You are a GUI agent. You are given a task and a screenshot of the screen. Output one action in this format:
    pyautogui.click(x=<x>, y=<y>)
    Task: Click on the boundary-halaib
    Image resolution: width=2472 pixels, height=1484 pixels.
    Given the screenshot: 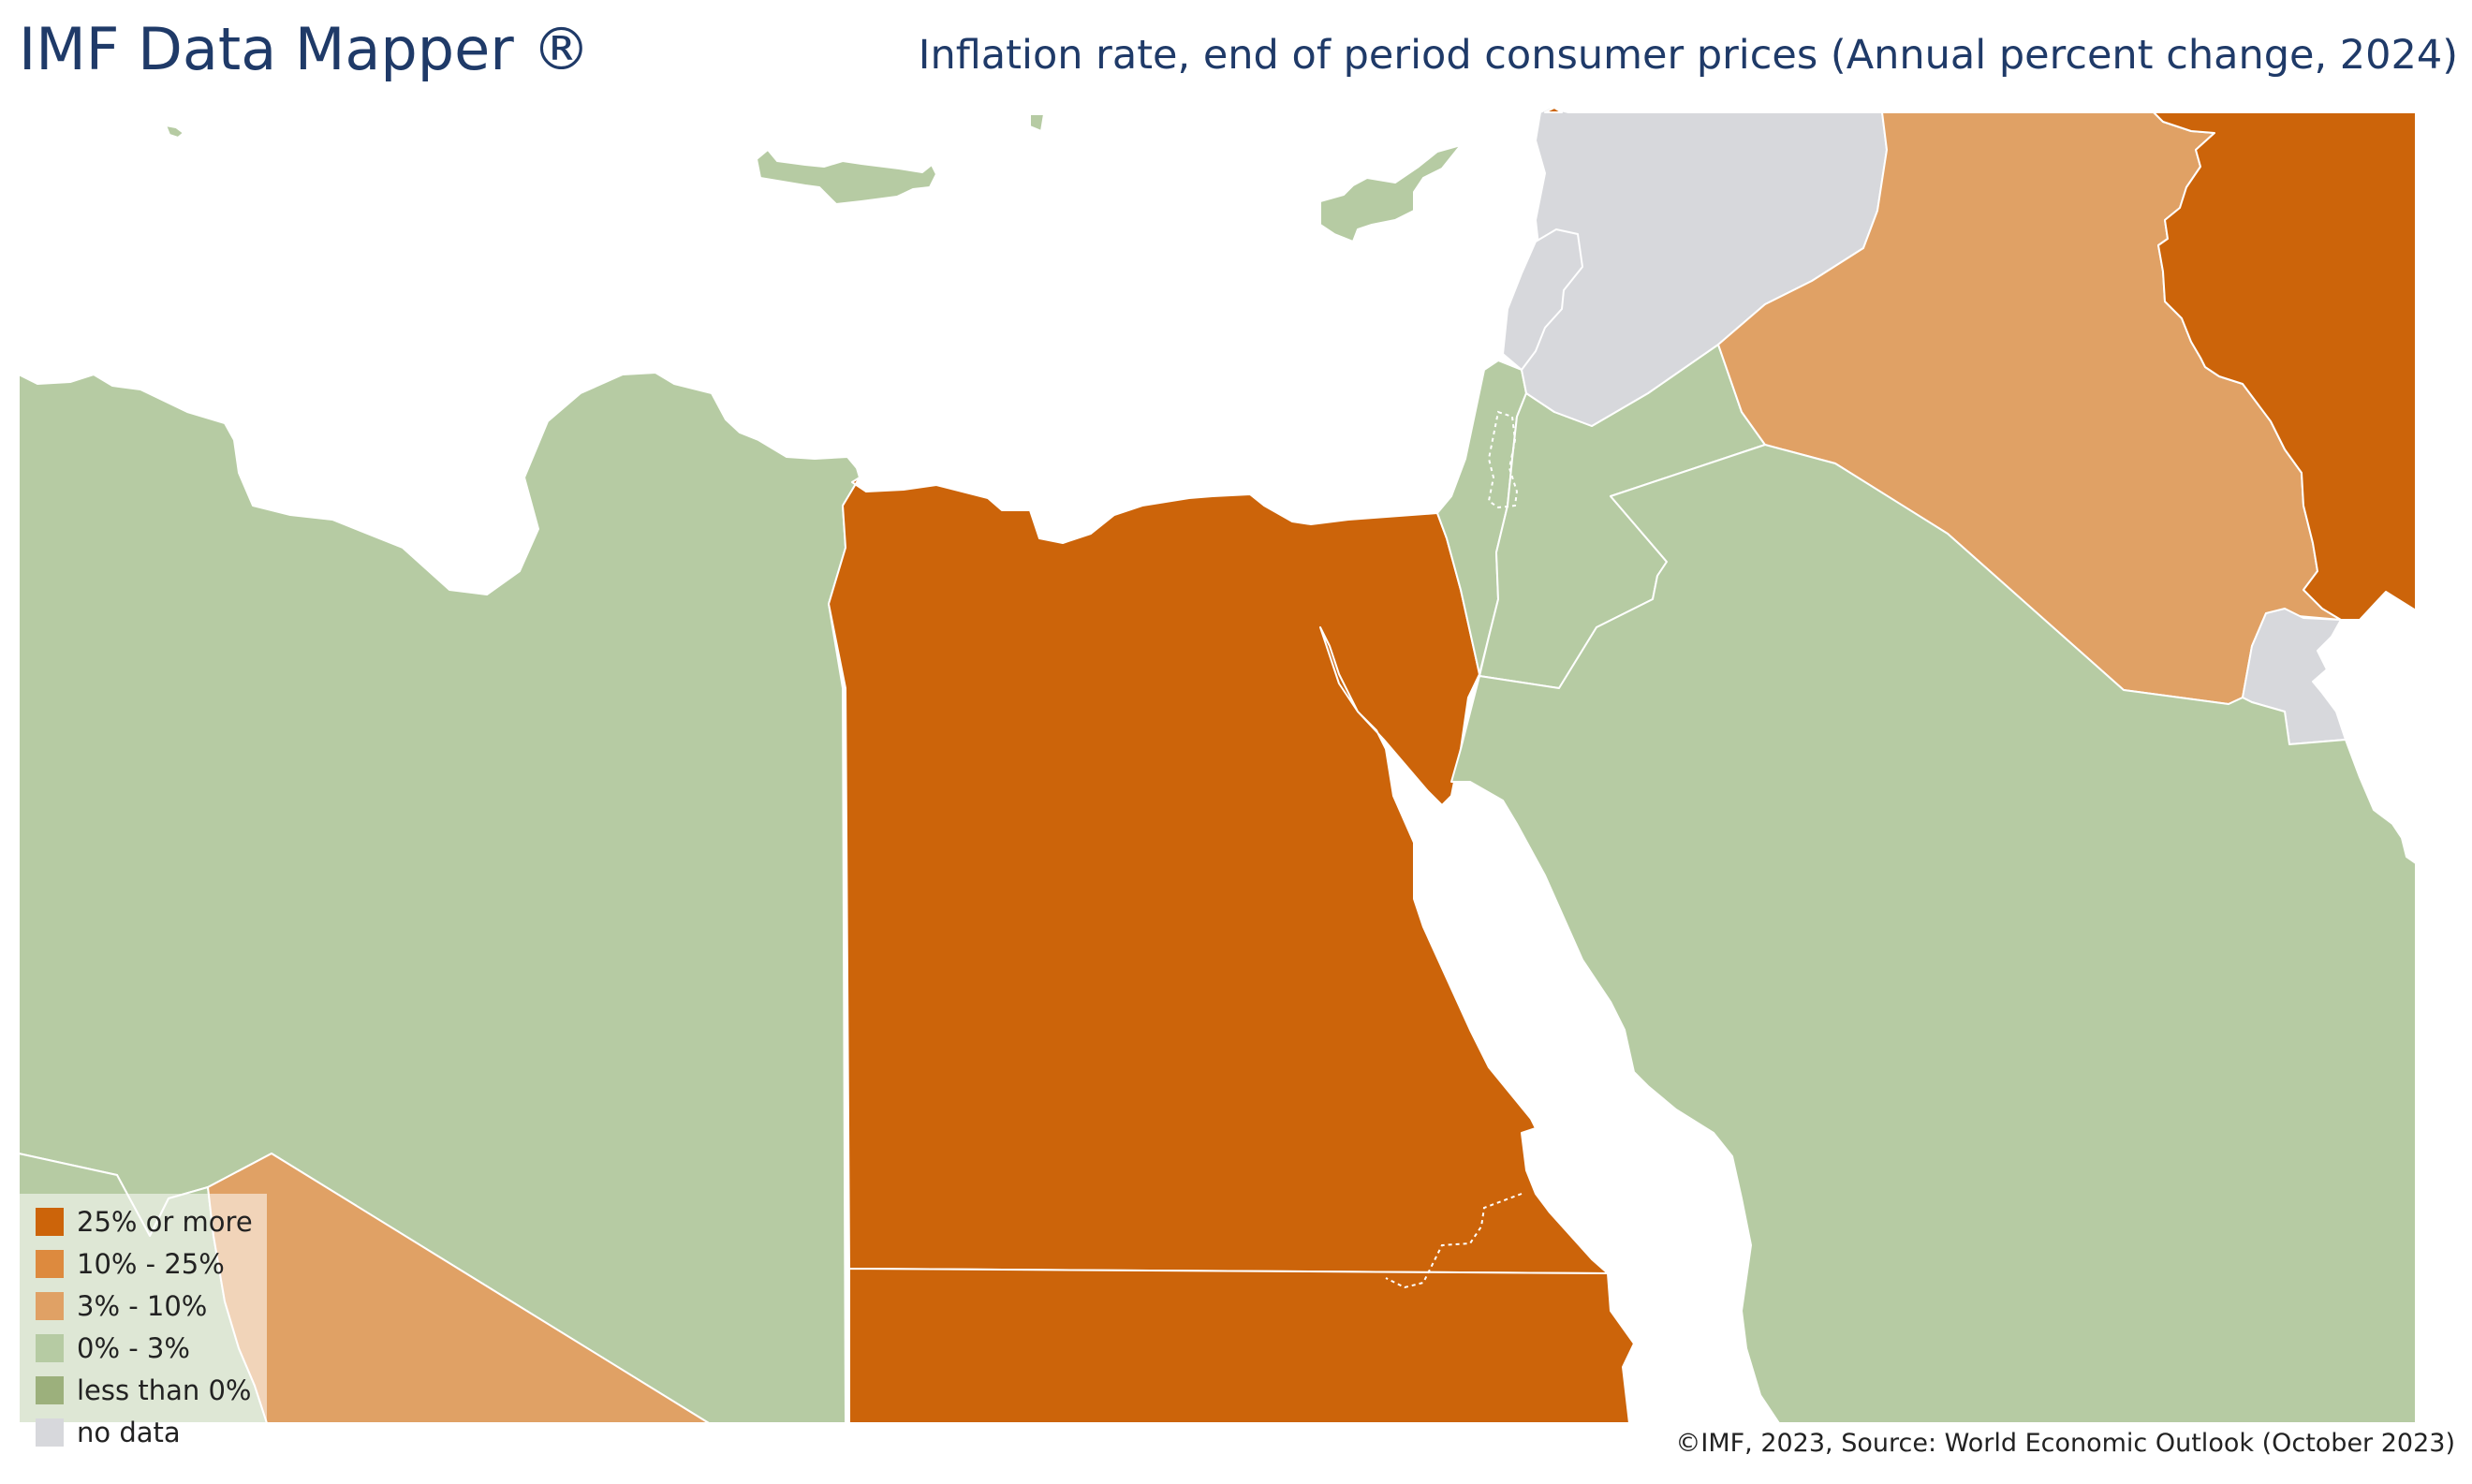 What is the action you would take?
    pyautogui.click(x=1454, y=1241)
    